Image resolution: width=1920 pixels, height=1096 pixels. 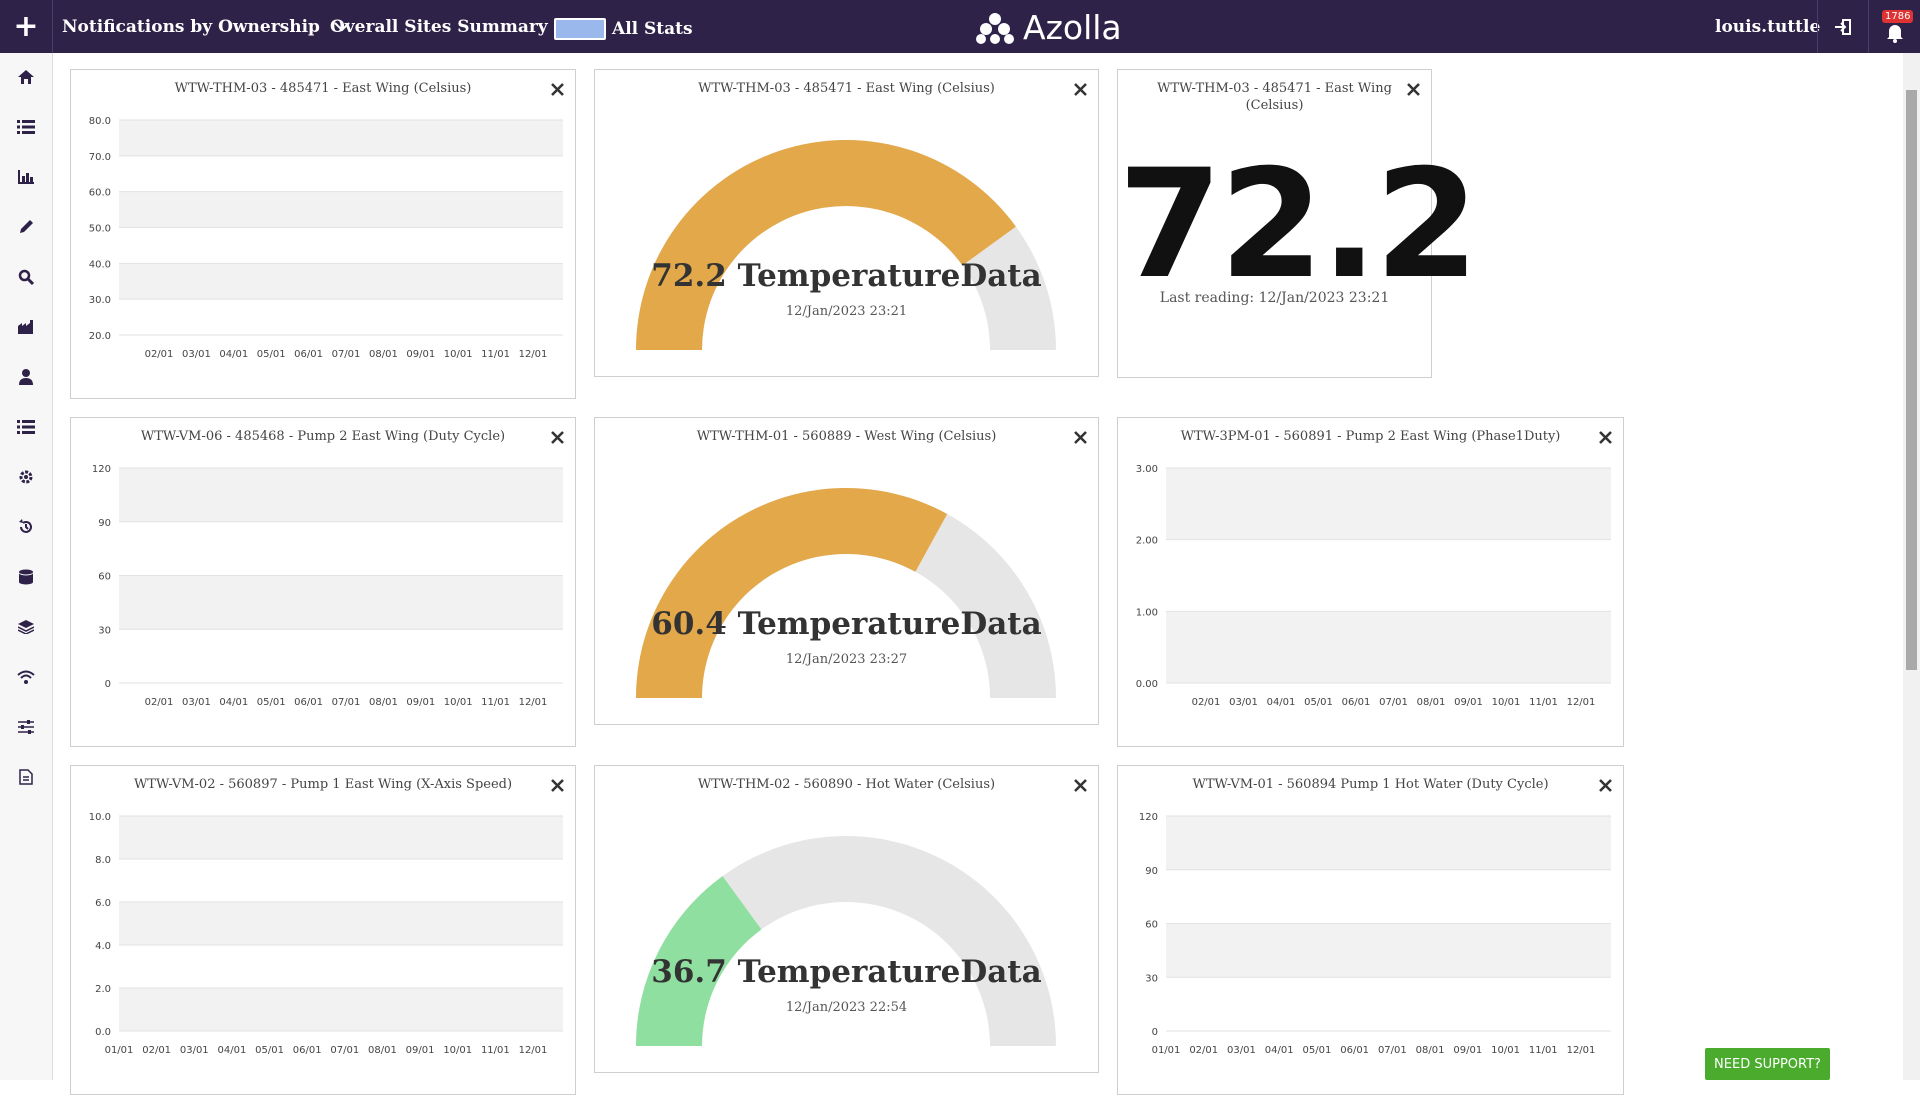 What do you see at coordinates (26, 627) in the screenshot?
I see `layers-icon` at bounding box center [26, 627].